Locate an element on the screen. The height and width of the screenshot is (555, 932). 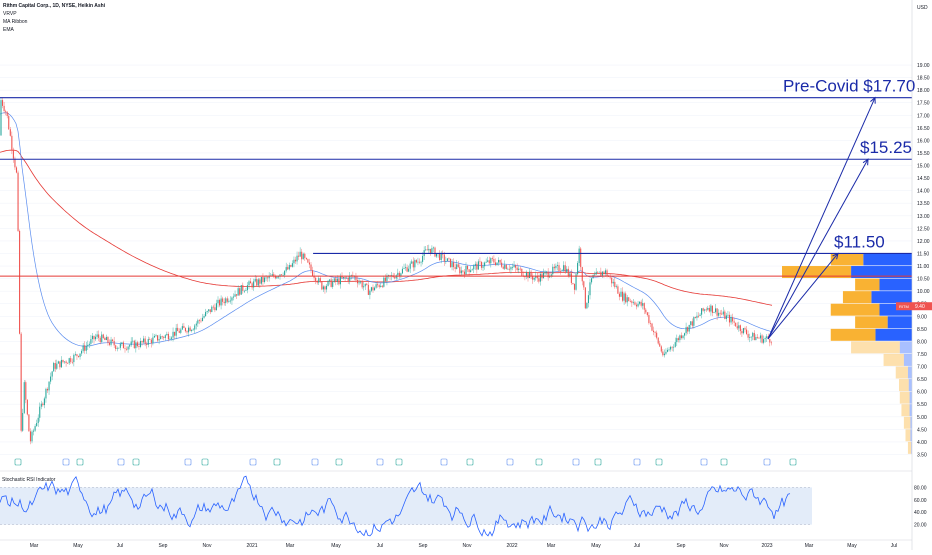
time-tick-label: Nov is located at coordinates (467, 546).